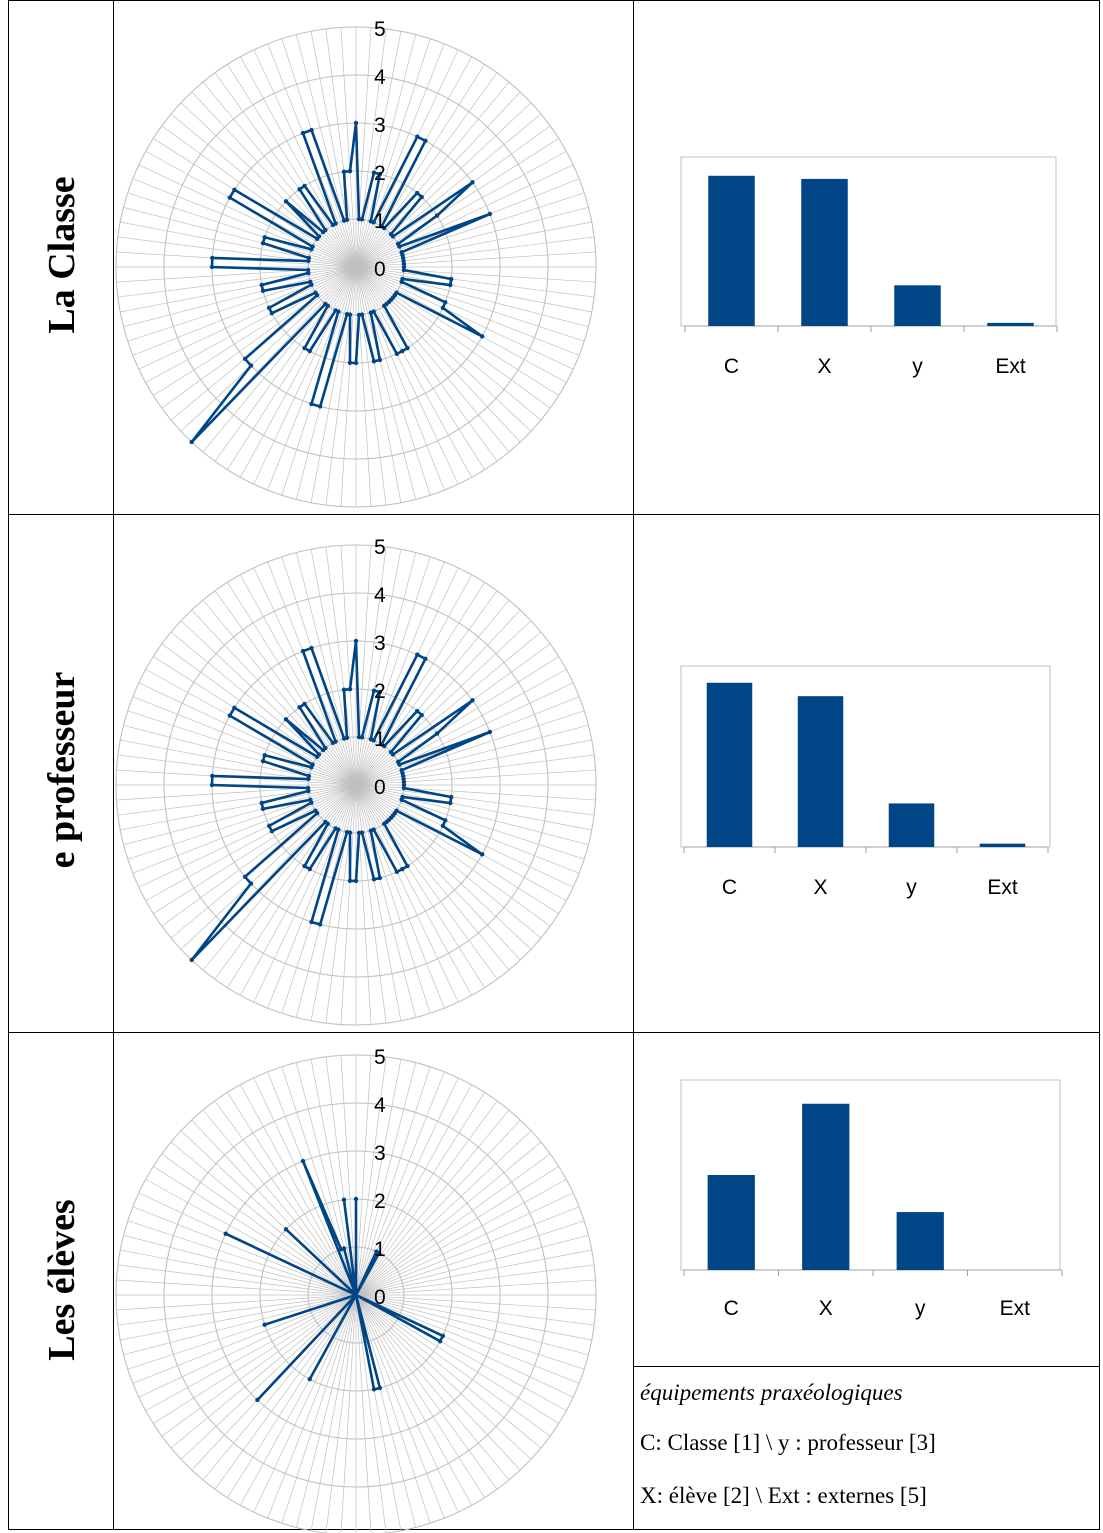  What do you see at coordinates (911, 887) in the screenshot?
I see `bar-category-label: y` at bounding box center [911, 887].